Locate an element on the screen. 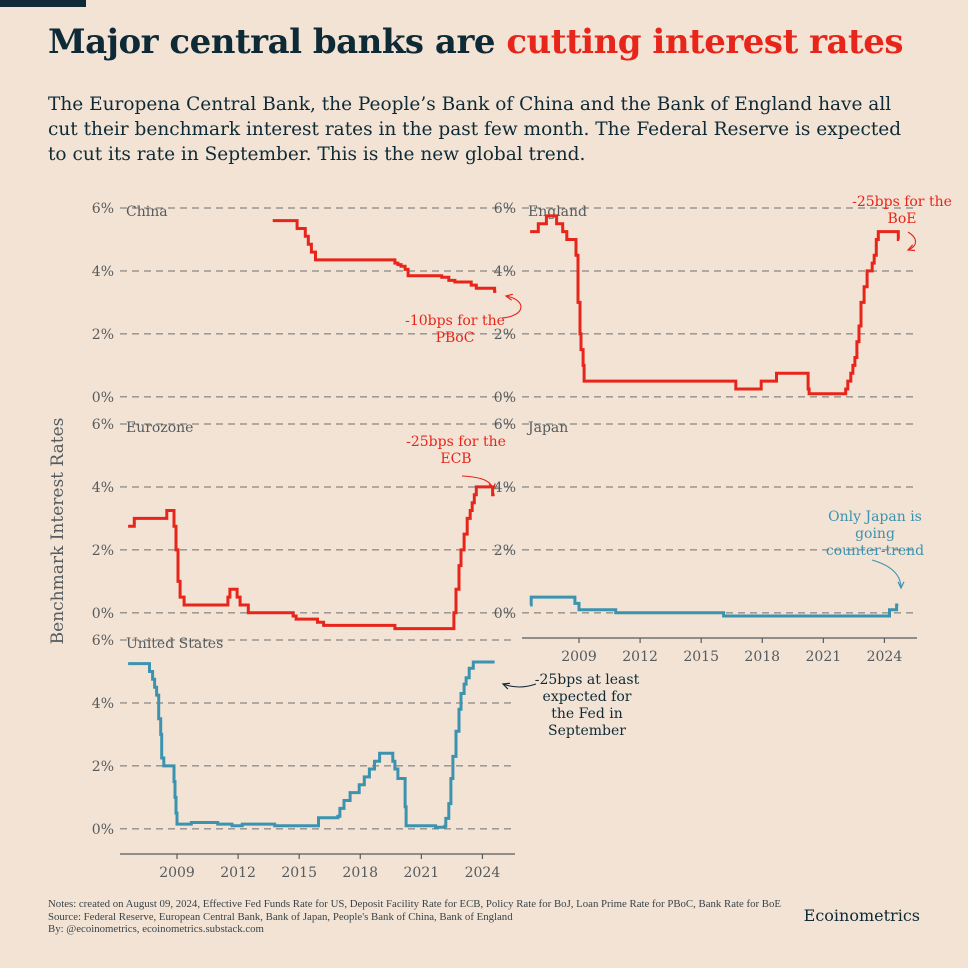 The height and width of the screenshot is (968, 968). y-tick-label-china: 6% is located at coordinates (103, 209).